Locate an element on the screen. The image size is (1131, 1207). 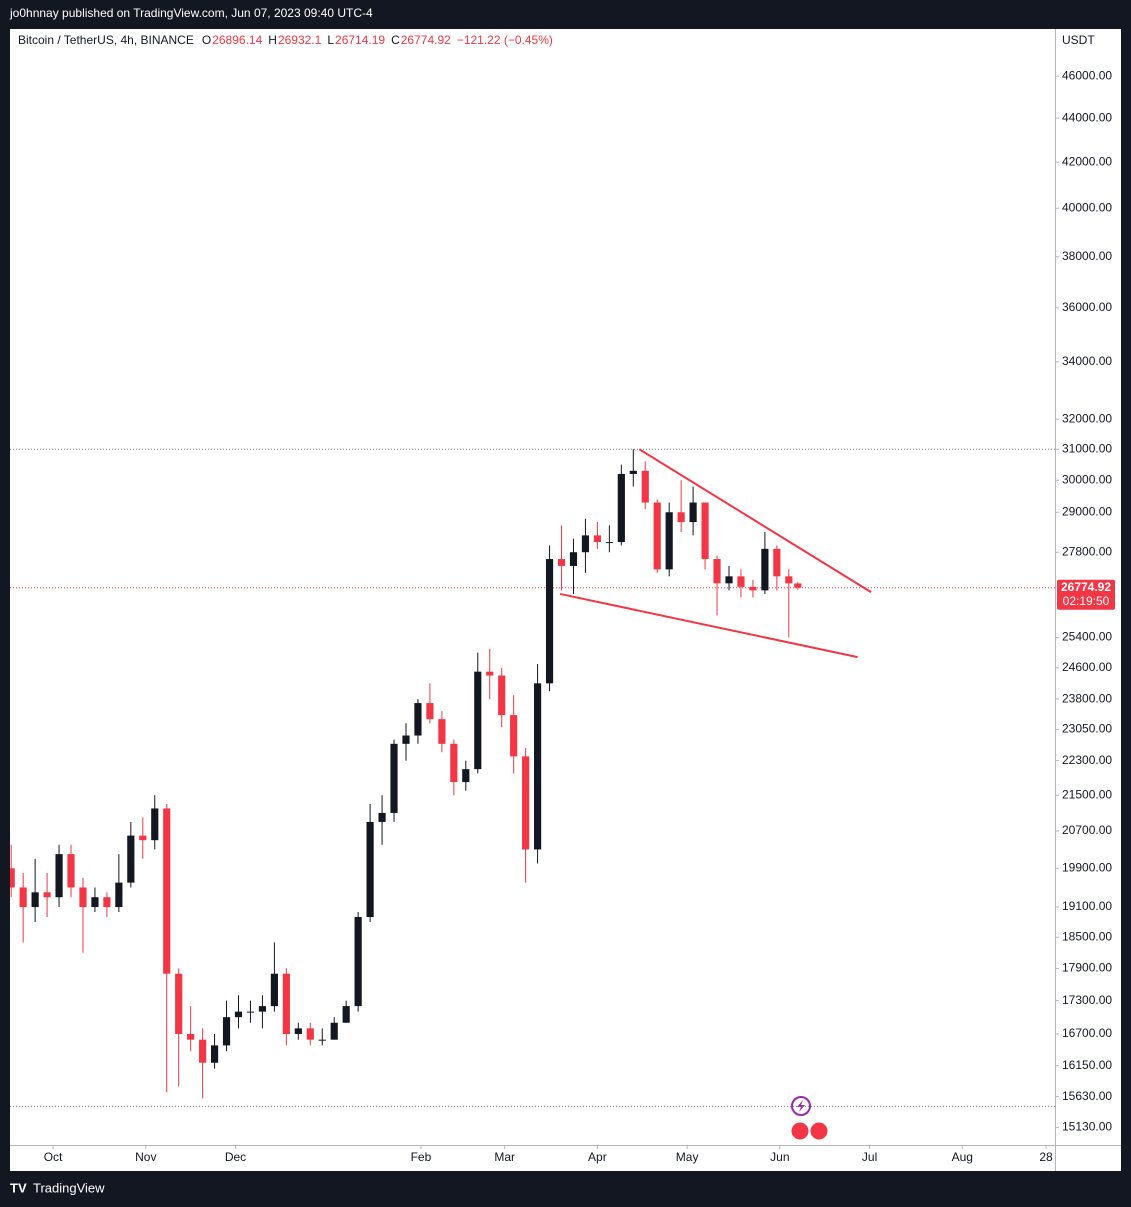
y-tick-label: 16700.00 is located at coordinates (1087, 1033).